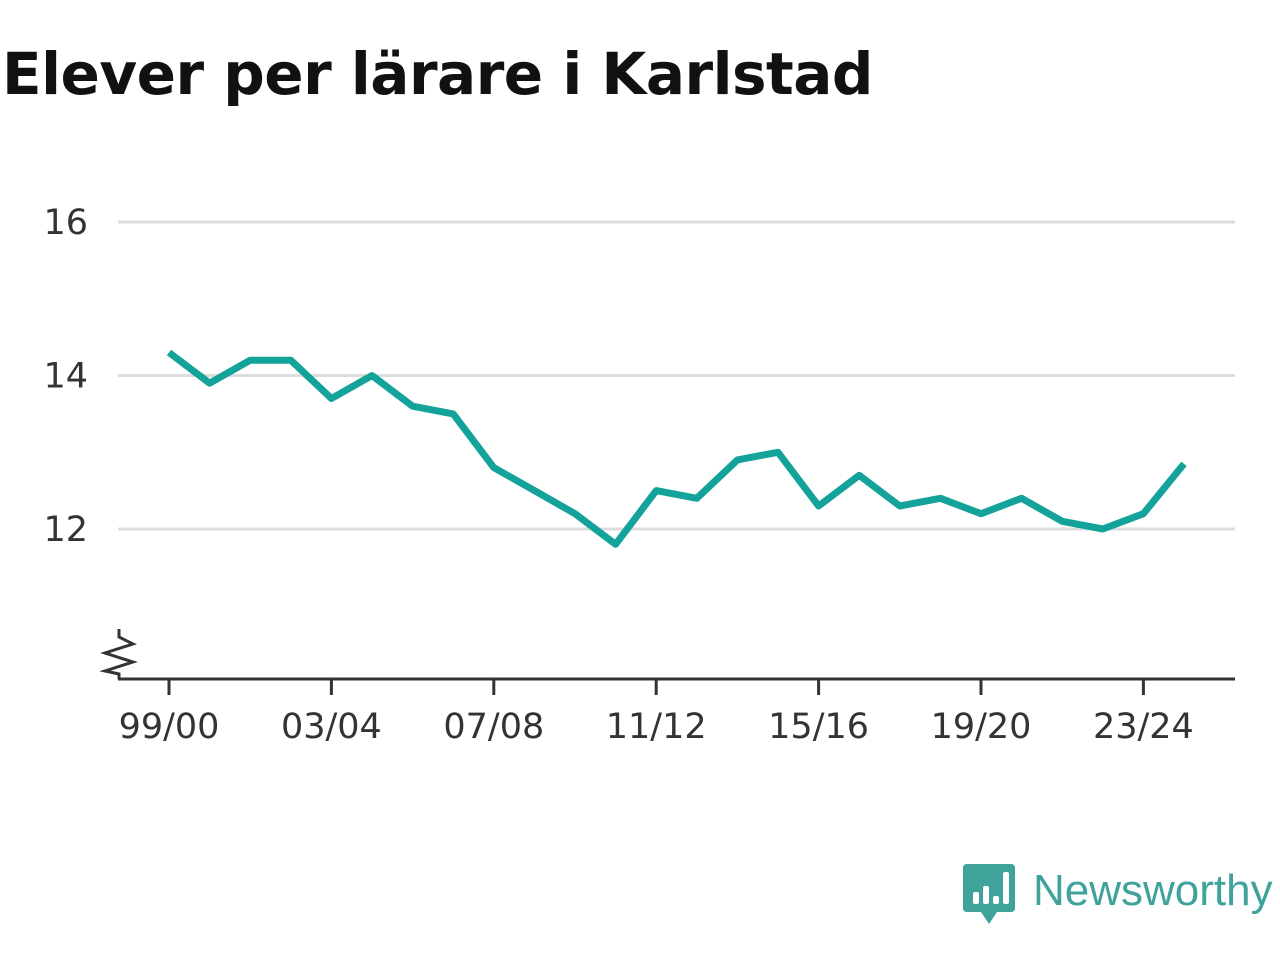 Image resolution: width=1280 pixels, height=960 pixels. Describe the element at coordinates (493, 727) in the screenshot. I see `x-tick-label: 07/08` at that location.